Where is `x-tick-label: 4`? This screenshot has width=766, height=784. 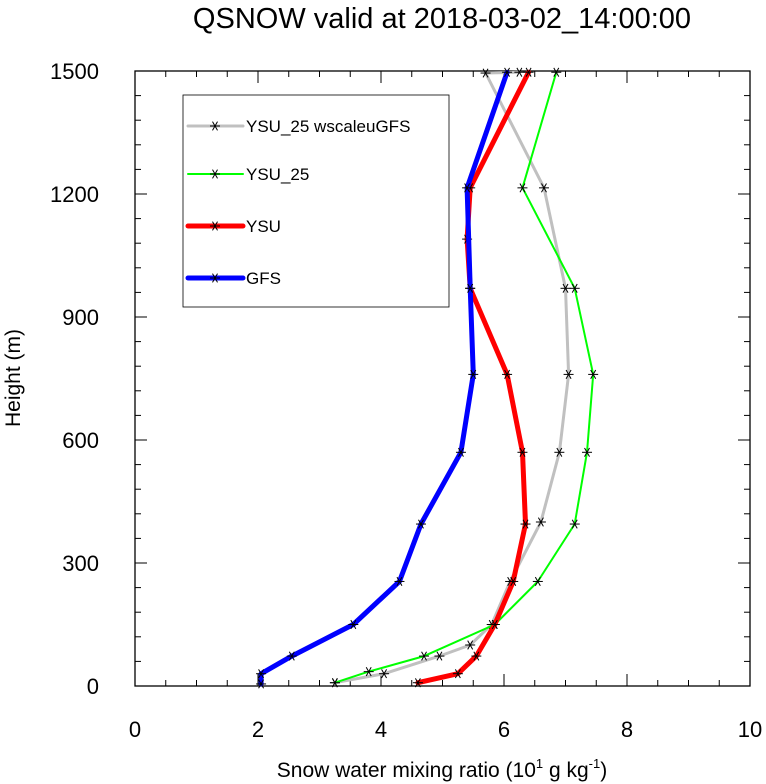
x-tick-label: 4 is located at coordinates (381, 729).